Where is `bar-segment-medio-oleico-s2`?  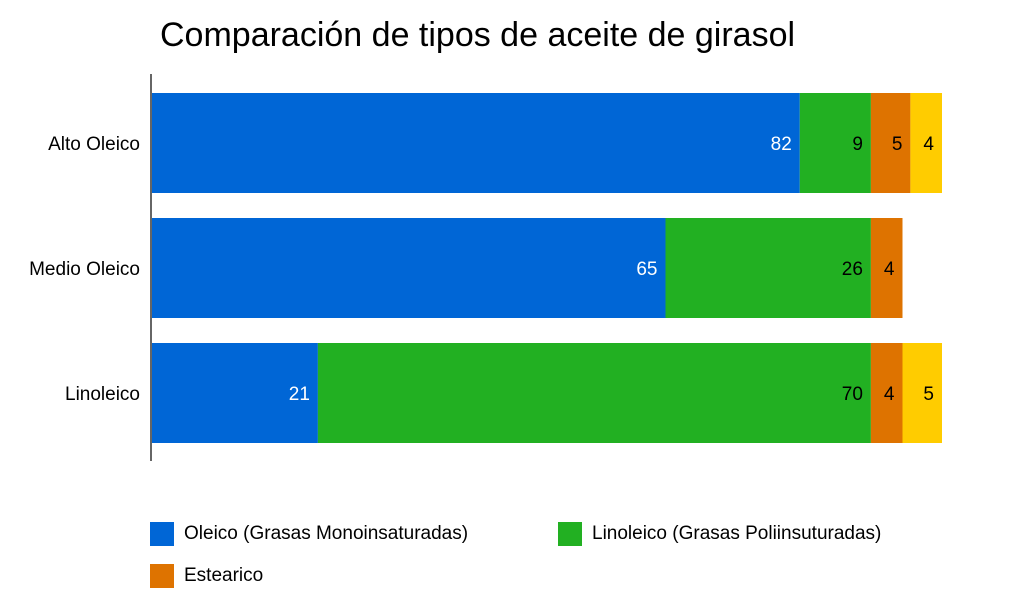
bar-segment-medio-oleico-s2 is located at coordinates (886, 268).